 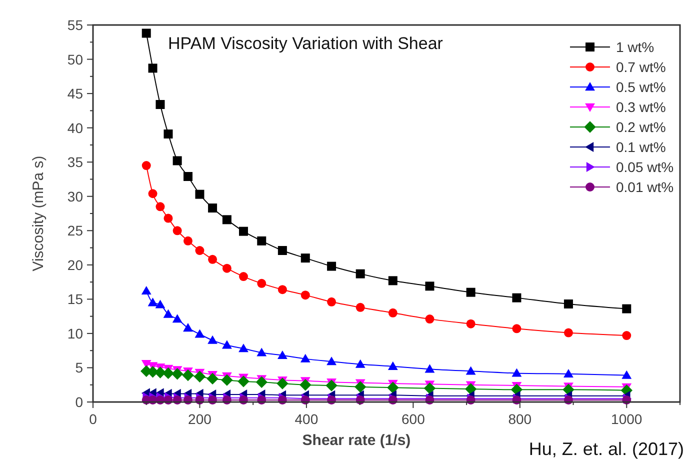 I want to click on legend-label: 0.05 wt%, so click(x=645, y=167).